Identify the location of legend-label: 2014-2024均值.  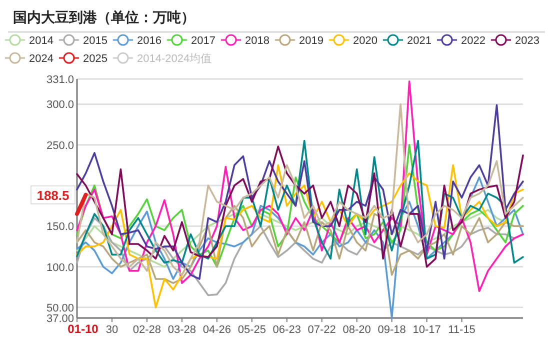
(174, 59).